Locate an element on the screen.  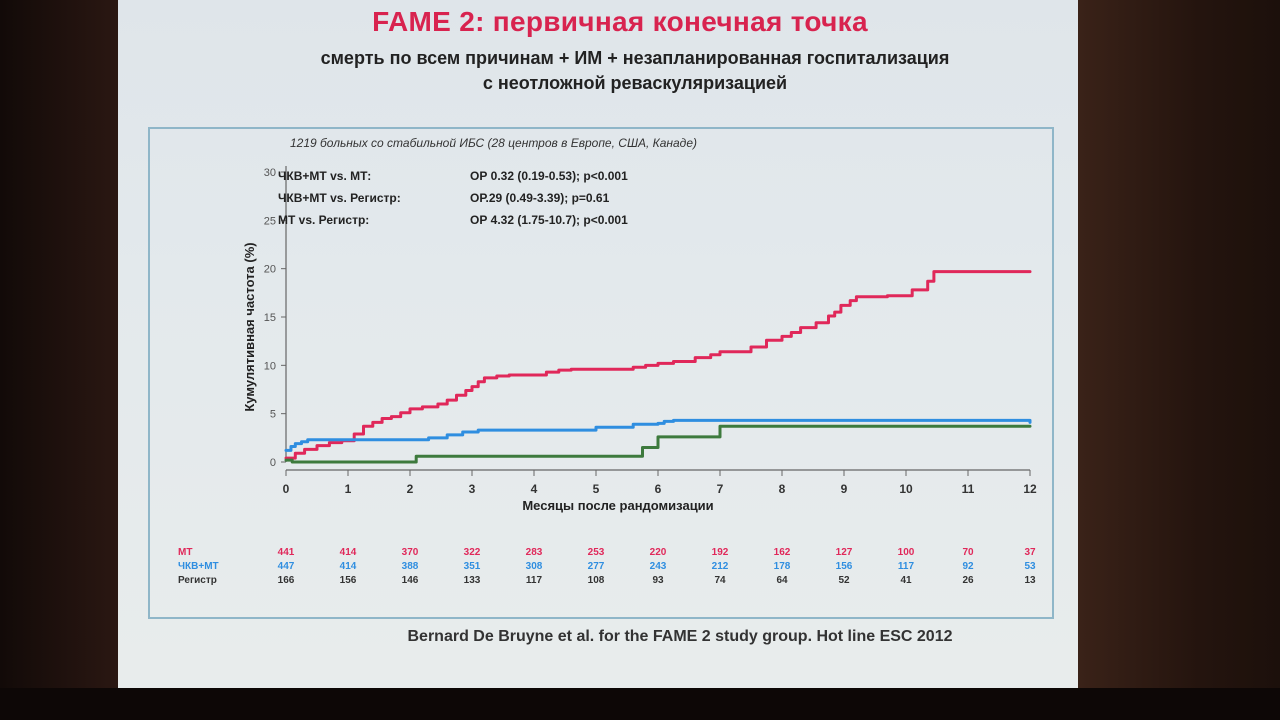
at-risk-value: 166 is located at coordinates (286, 580).